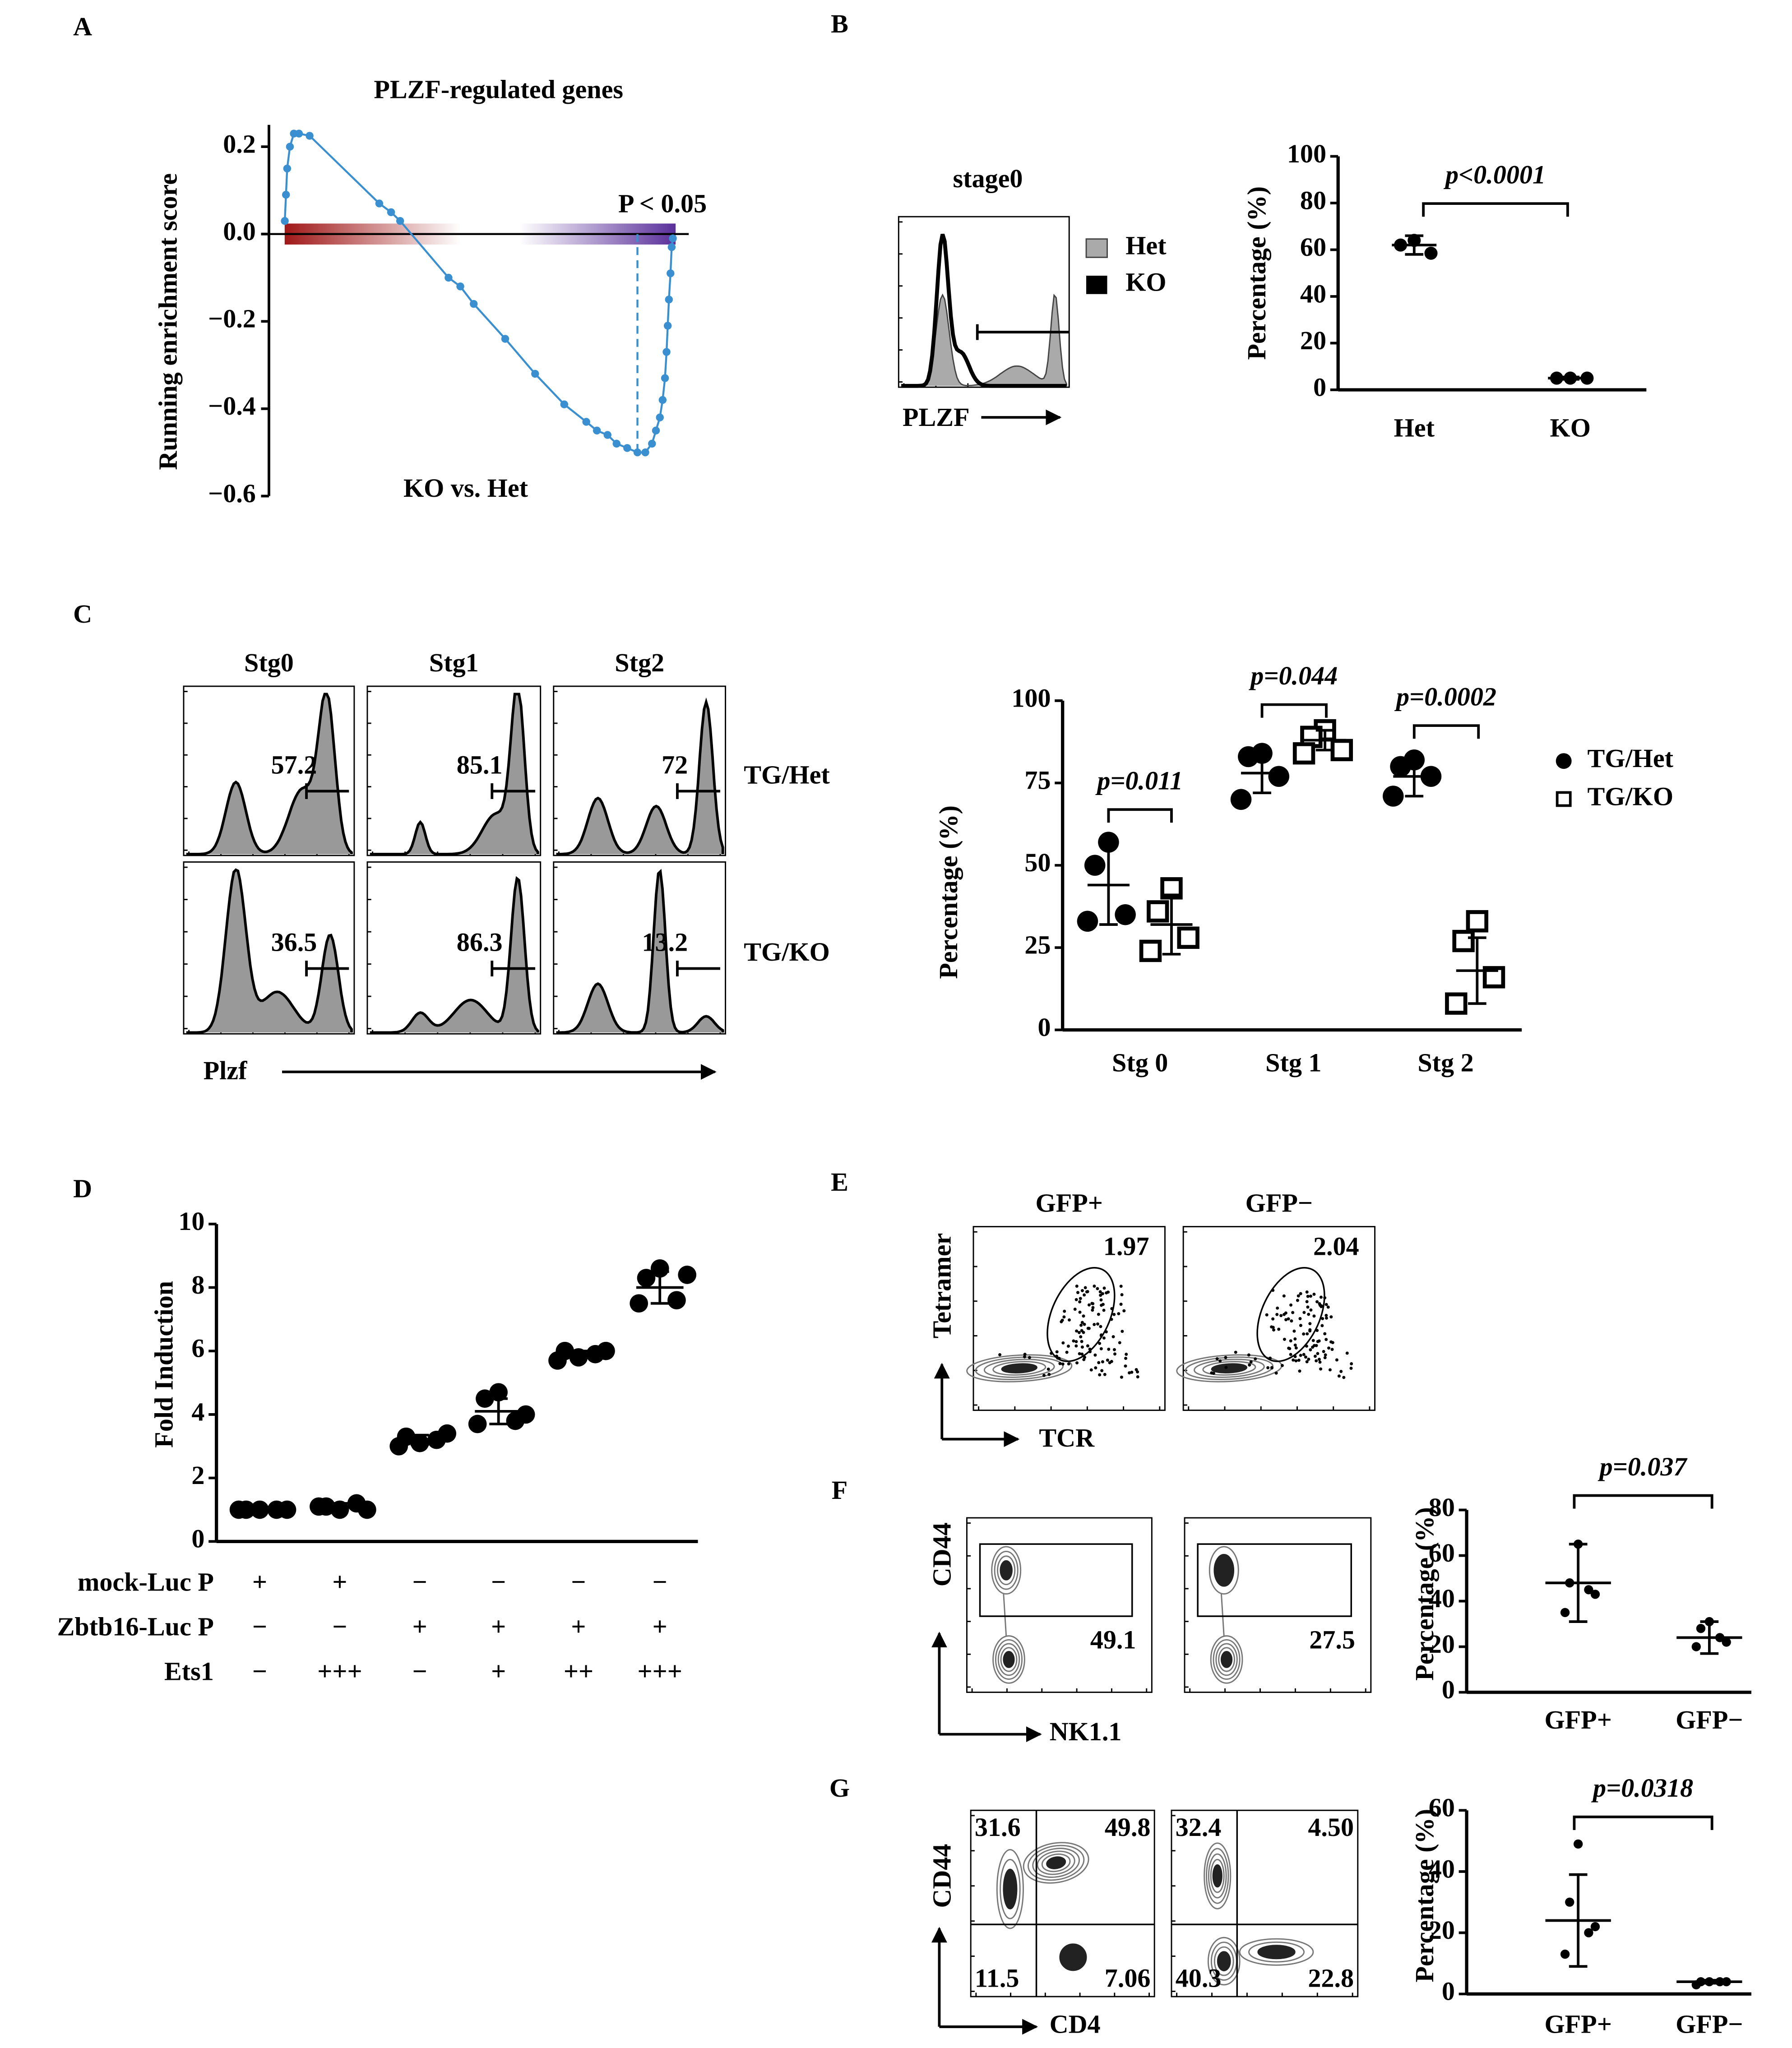 The image size is (1792, 2048). Describe the element at coordinates (1067, 1437) in the screenshot. I see `x-axis-label: TCR` at that location.